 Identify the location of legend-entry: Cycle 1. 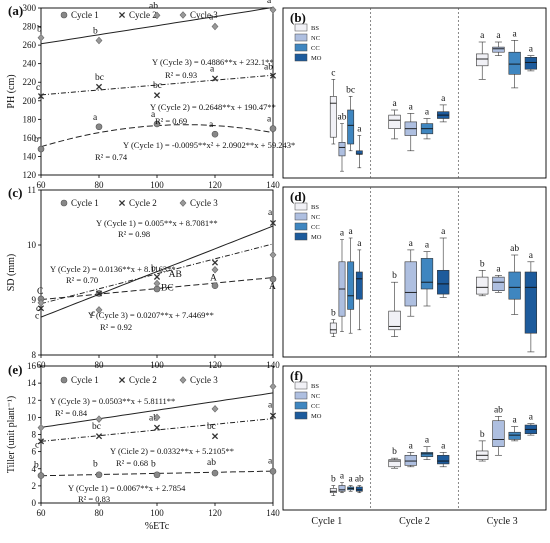
(85, 203).